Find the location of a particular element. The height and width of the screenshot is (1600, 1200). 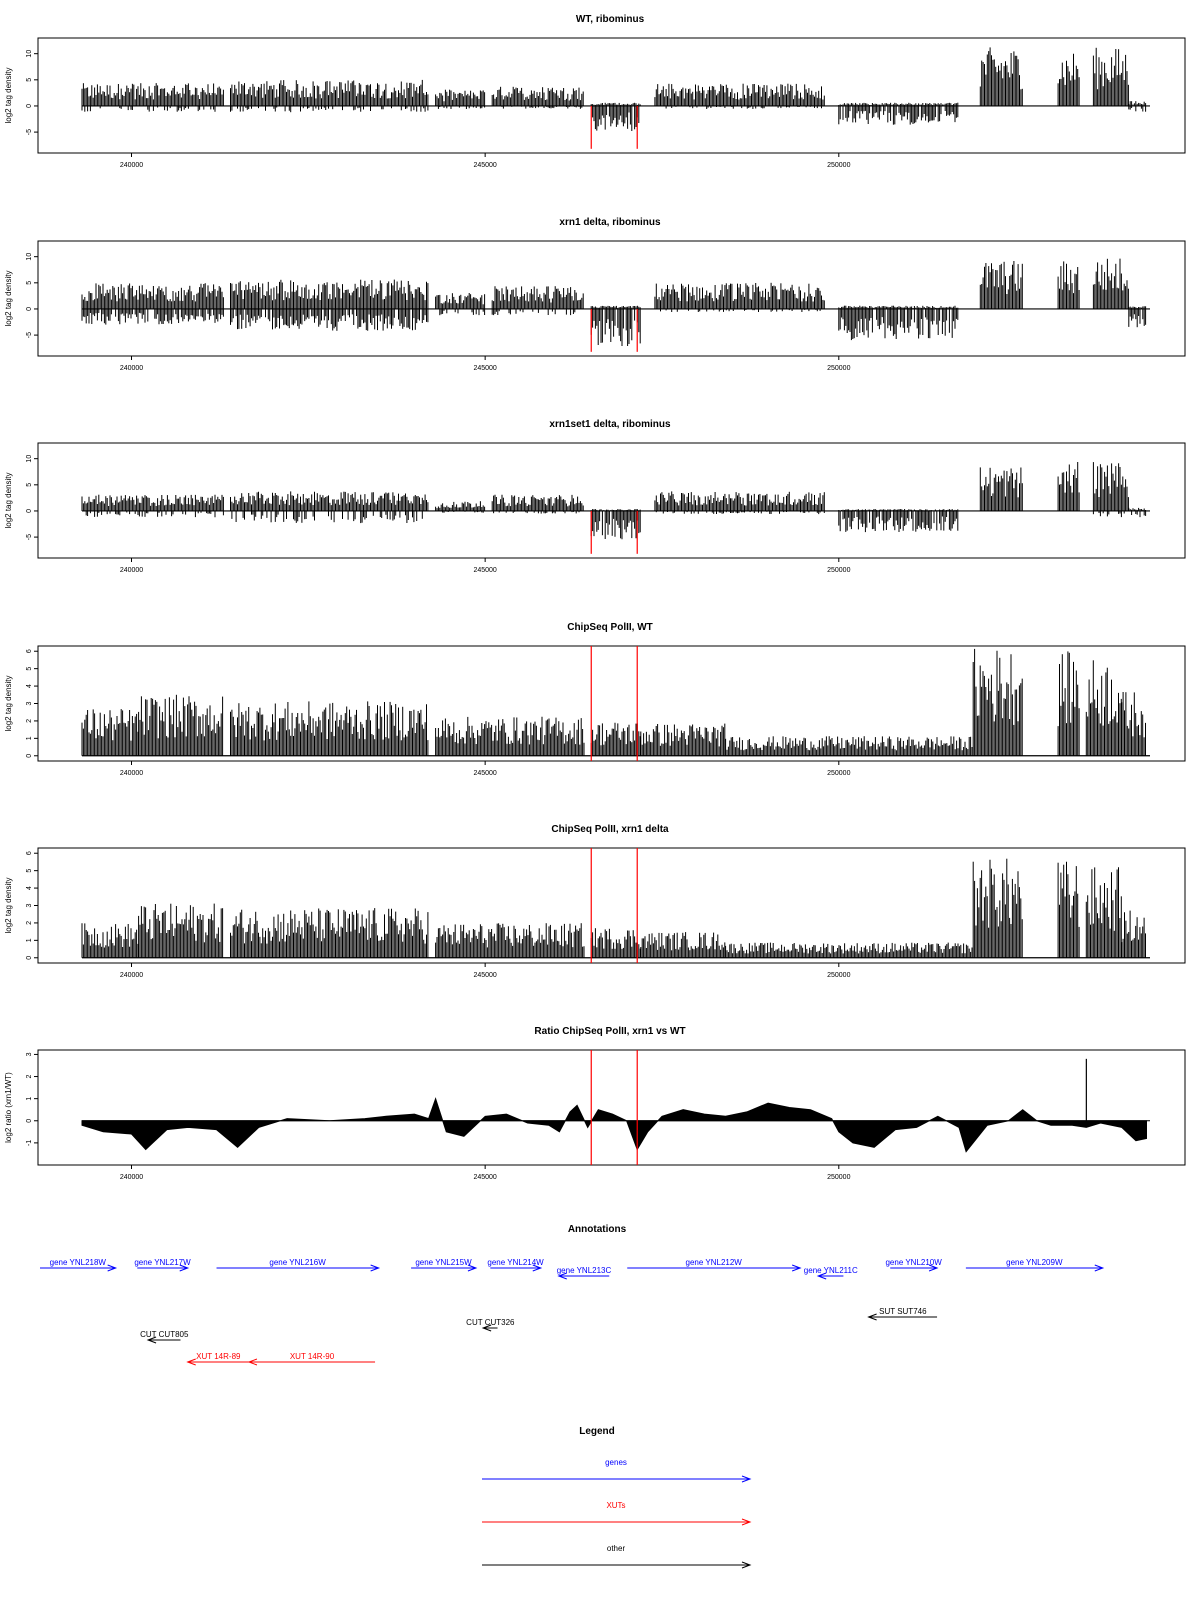

legend-item-other: other is located at coordinates (617, 1556).